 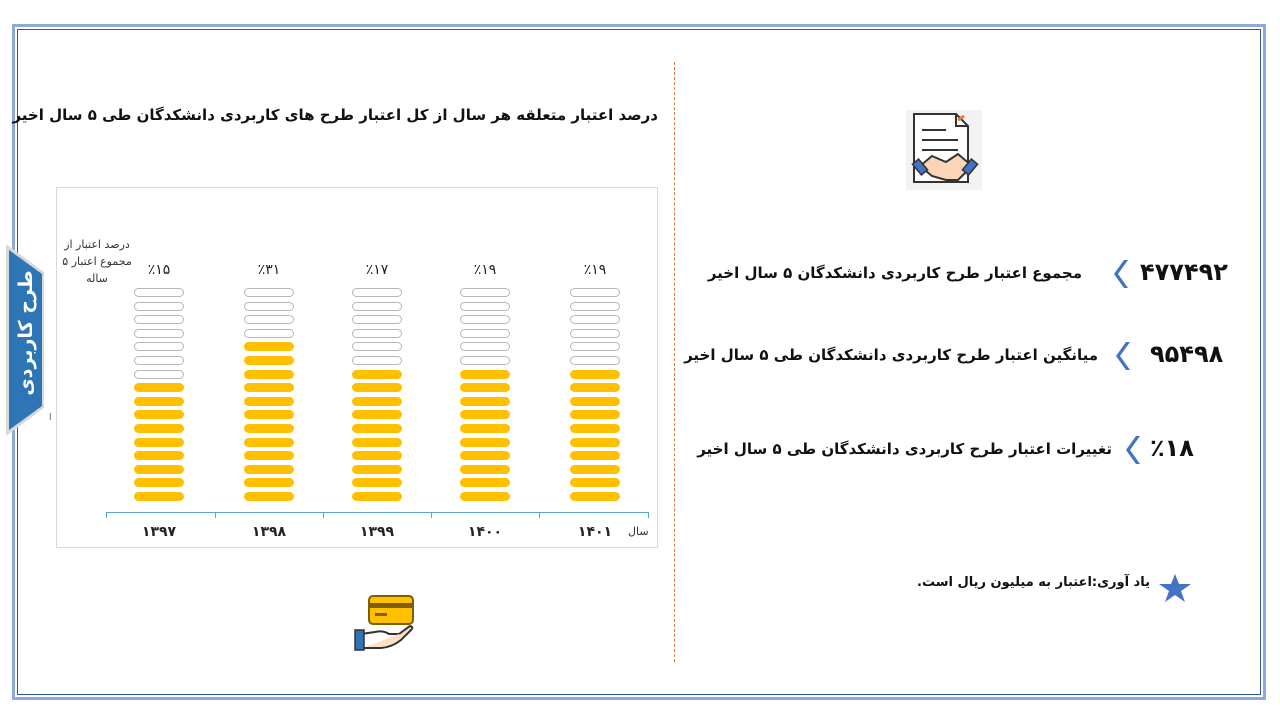 I want to click on x-axis-line, so click(x=377, y=512).